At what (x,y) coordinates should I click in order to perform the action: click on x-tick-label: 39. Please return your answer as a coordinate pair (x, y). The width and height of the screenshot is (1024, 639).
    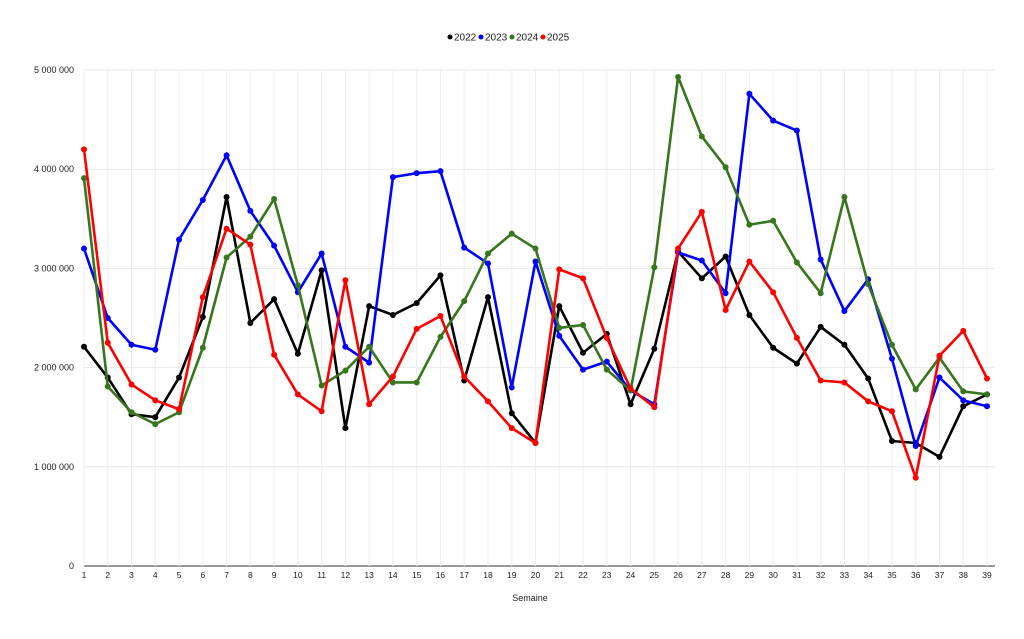
    Looking at the image, I should click on (987, 575).